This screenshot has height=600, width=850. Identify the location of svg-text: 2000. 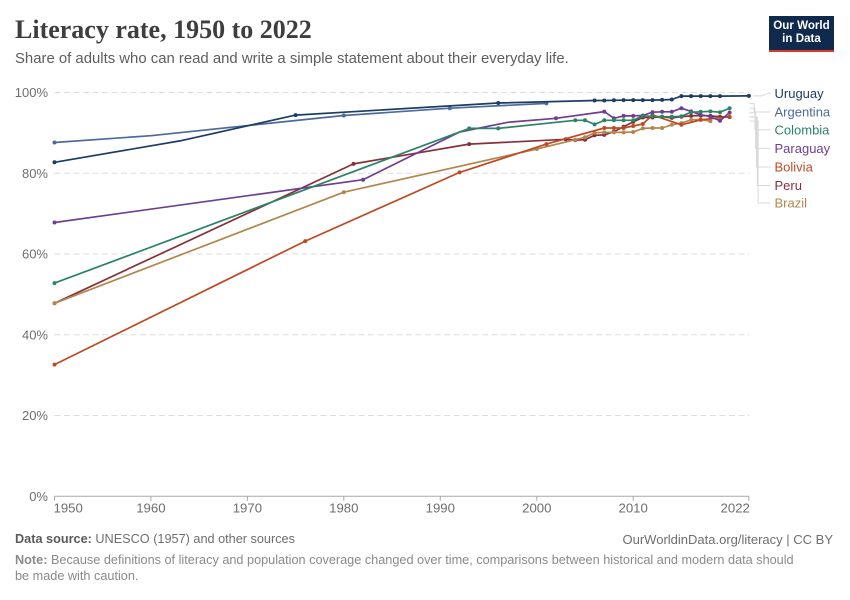
(536, 508).